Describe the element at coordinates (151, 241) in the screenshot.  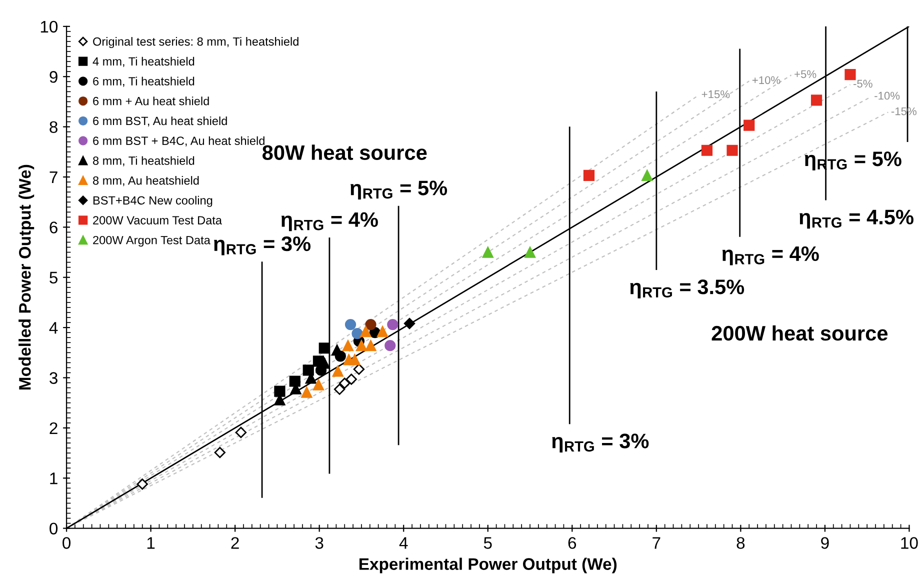
I see `legend-label: 200W Argon Test Data` at that location.